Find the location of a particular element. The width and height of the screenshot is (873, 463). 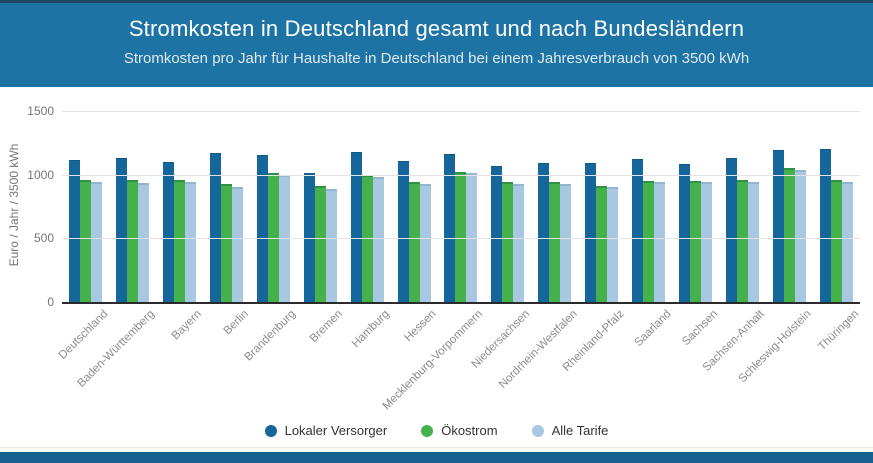

top-strip is located at coordinates (436, 1).